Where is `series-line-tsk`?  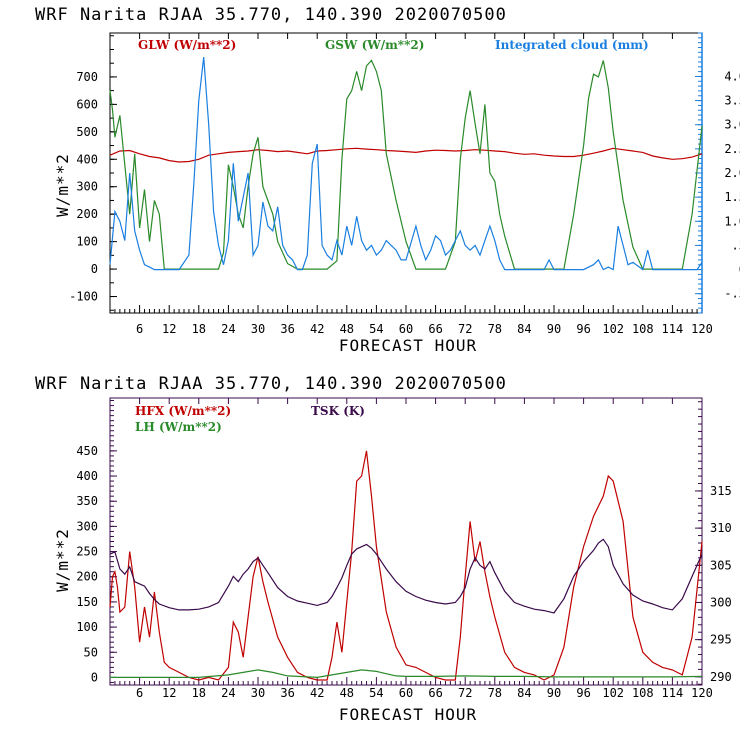 series-line-tsk is located at coordinates (406, 576).